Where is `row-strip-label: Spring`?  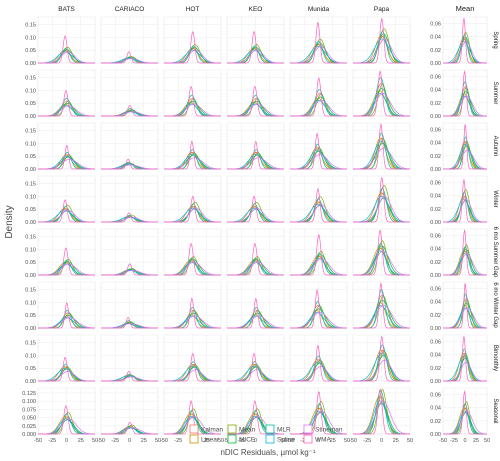
row-strip-label: Spring is located at coordinates (495, 39).